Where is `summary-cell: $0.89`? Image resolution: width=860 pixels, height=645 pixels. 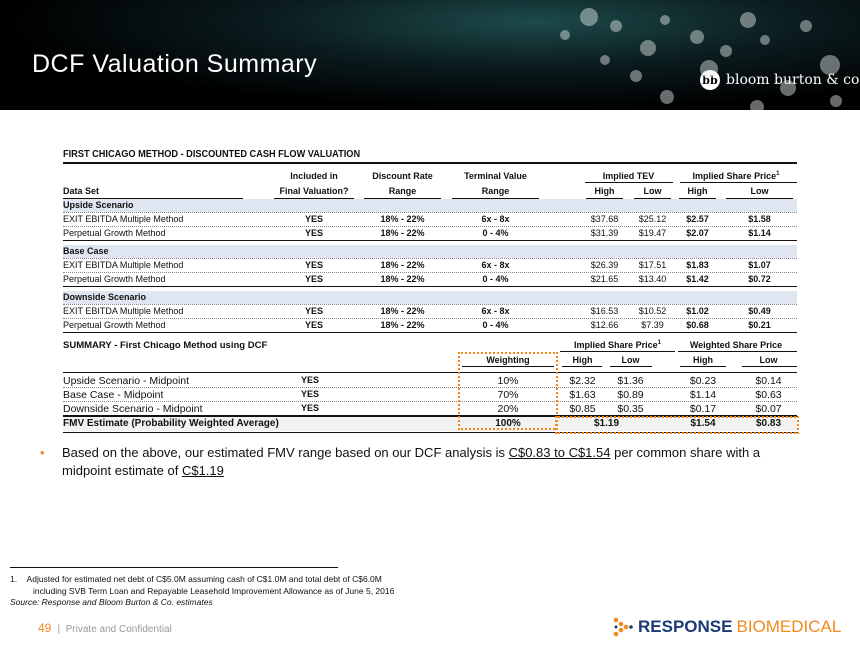 summary-cell: $0.89 is located at coordinates (630, 395).